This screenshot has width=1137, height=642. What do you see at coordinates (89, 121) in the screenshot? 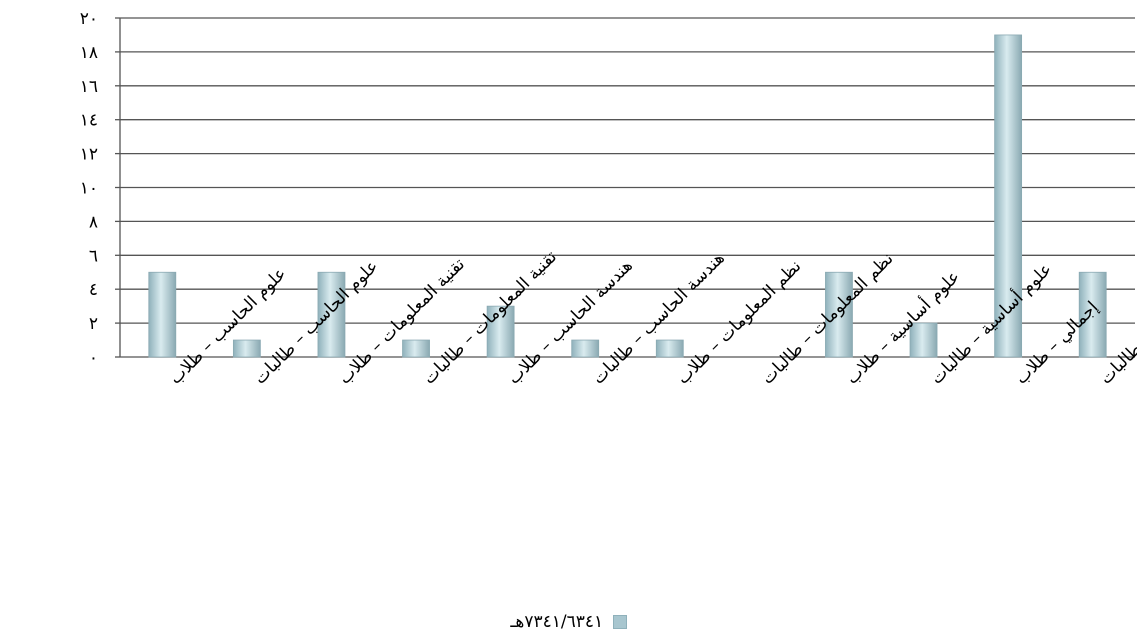
I see `y-tick-label: ١٤` at bounding box center [89, 121].